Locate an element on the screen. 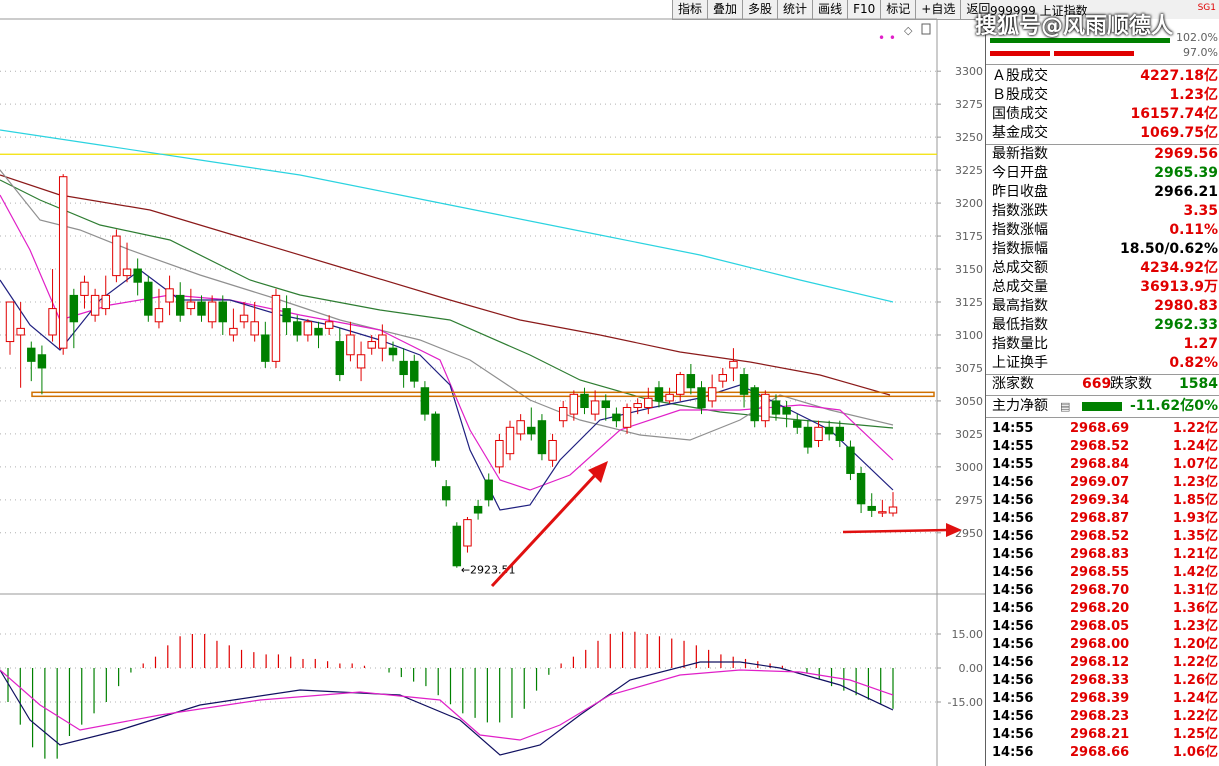 The width and height of the screenshot is (1219, 766). quote-label: 指数涨跌 is located at coordinates (1020, 211).